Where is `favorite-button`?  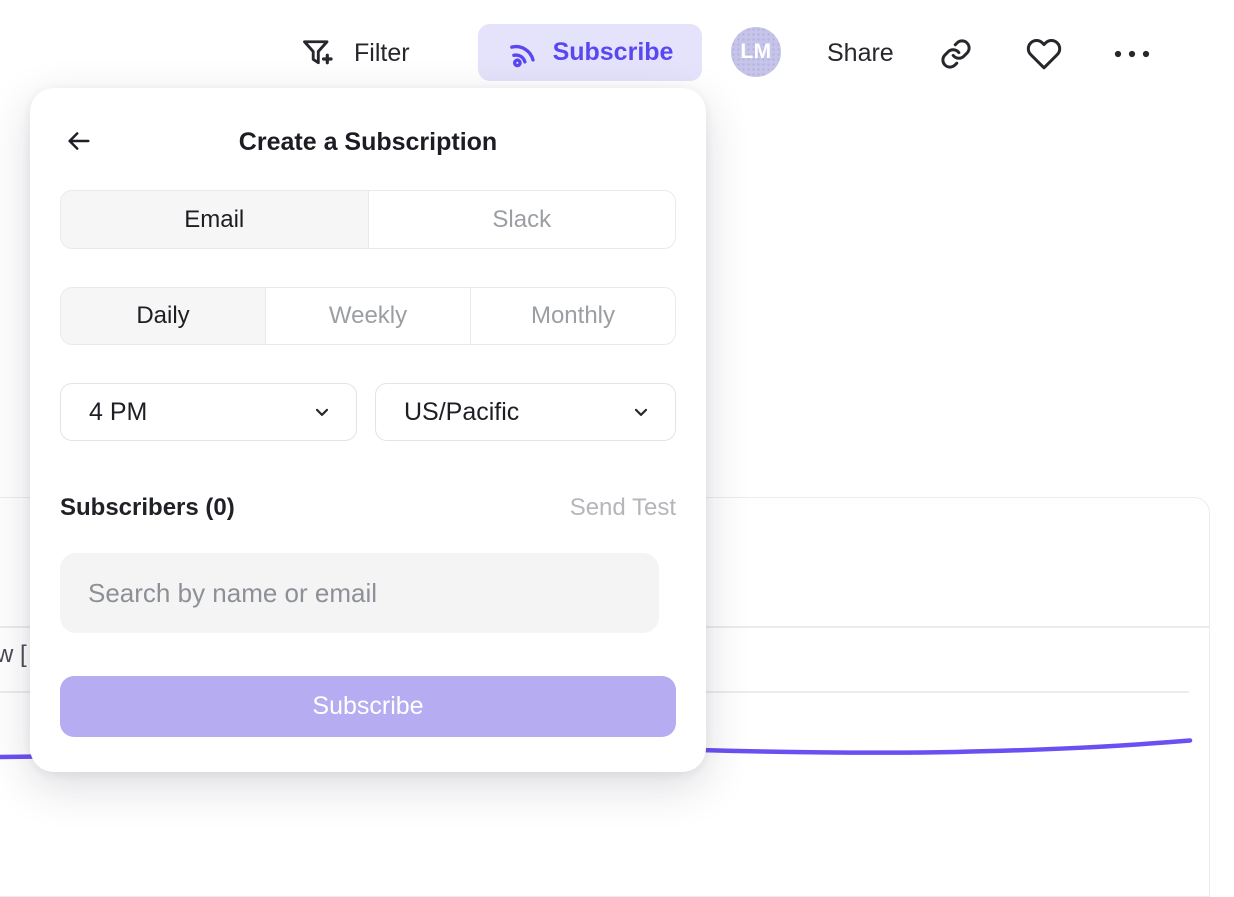 favorite-button is located at coordinates (1044, 54).